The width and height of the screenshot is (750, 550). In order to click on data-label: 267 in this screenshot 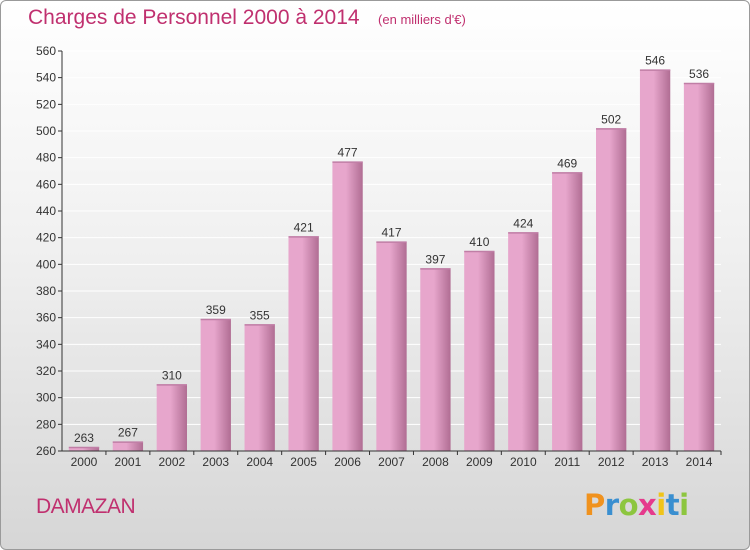, I will do `click(128, 433)`.